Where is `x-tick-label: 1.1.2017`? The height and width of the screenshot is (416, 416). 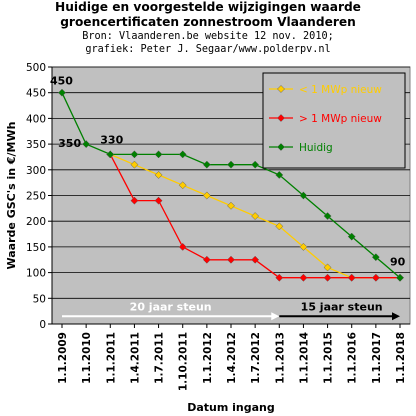
x-tick-label: 1.1.2017 is located at coordinates (377, 358).